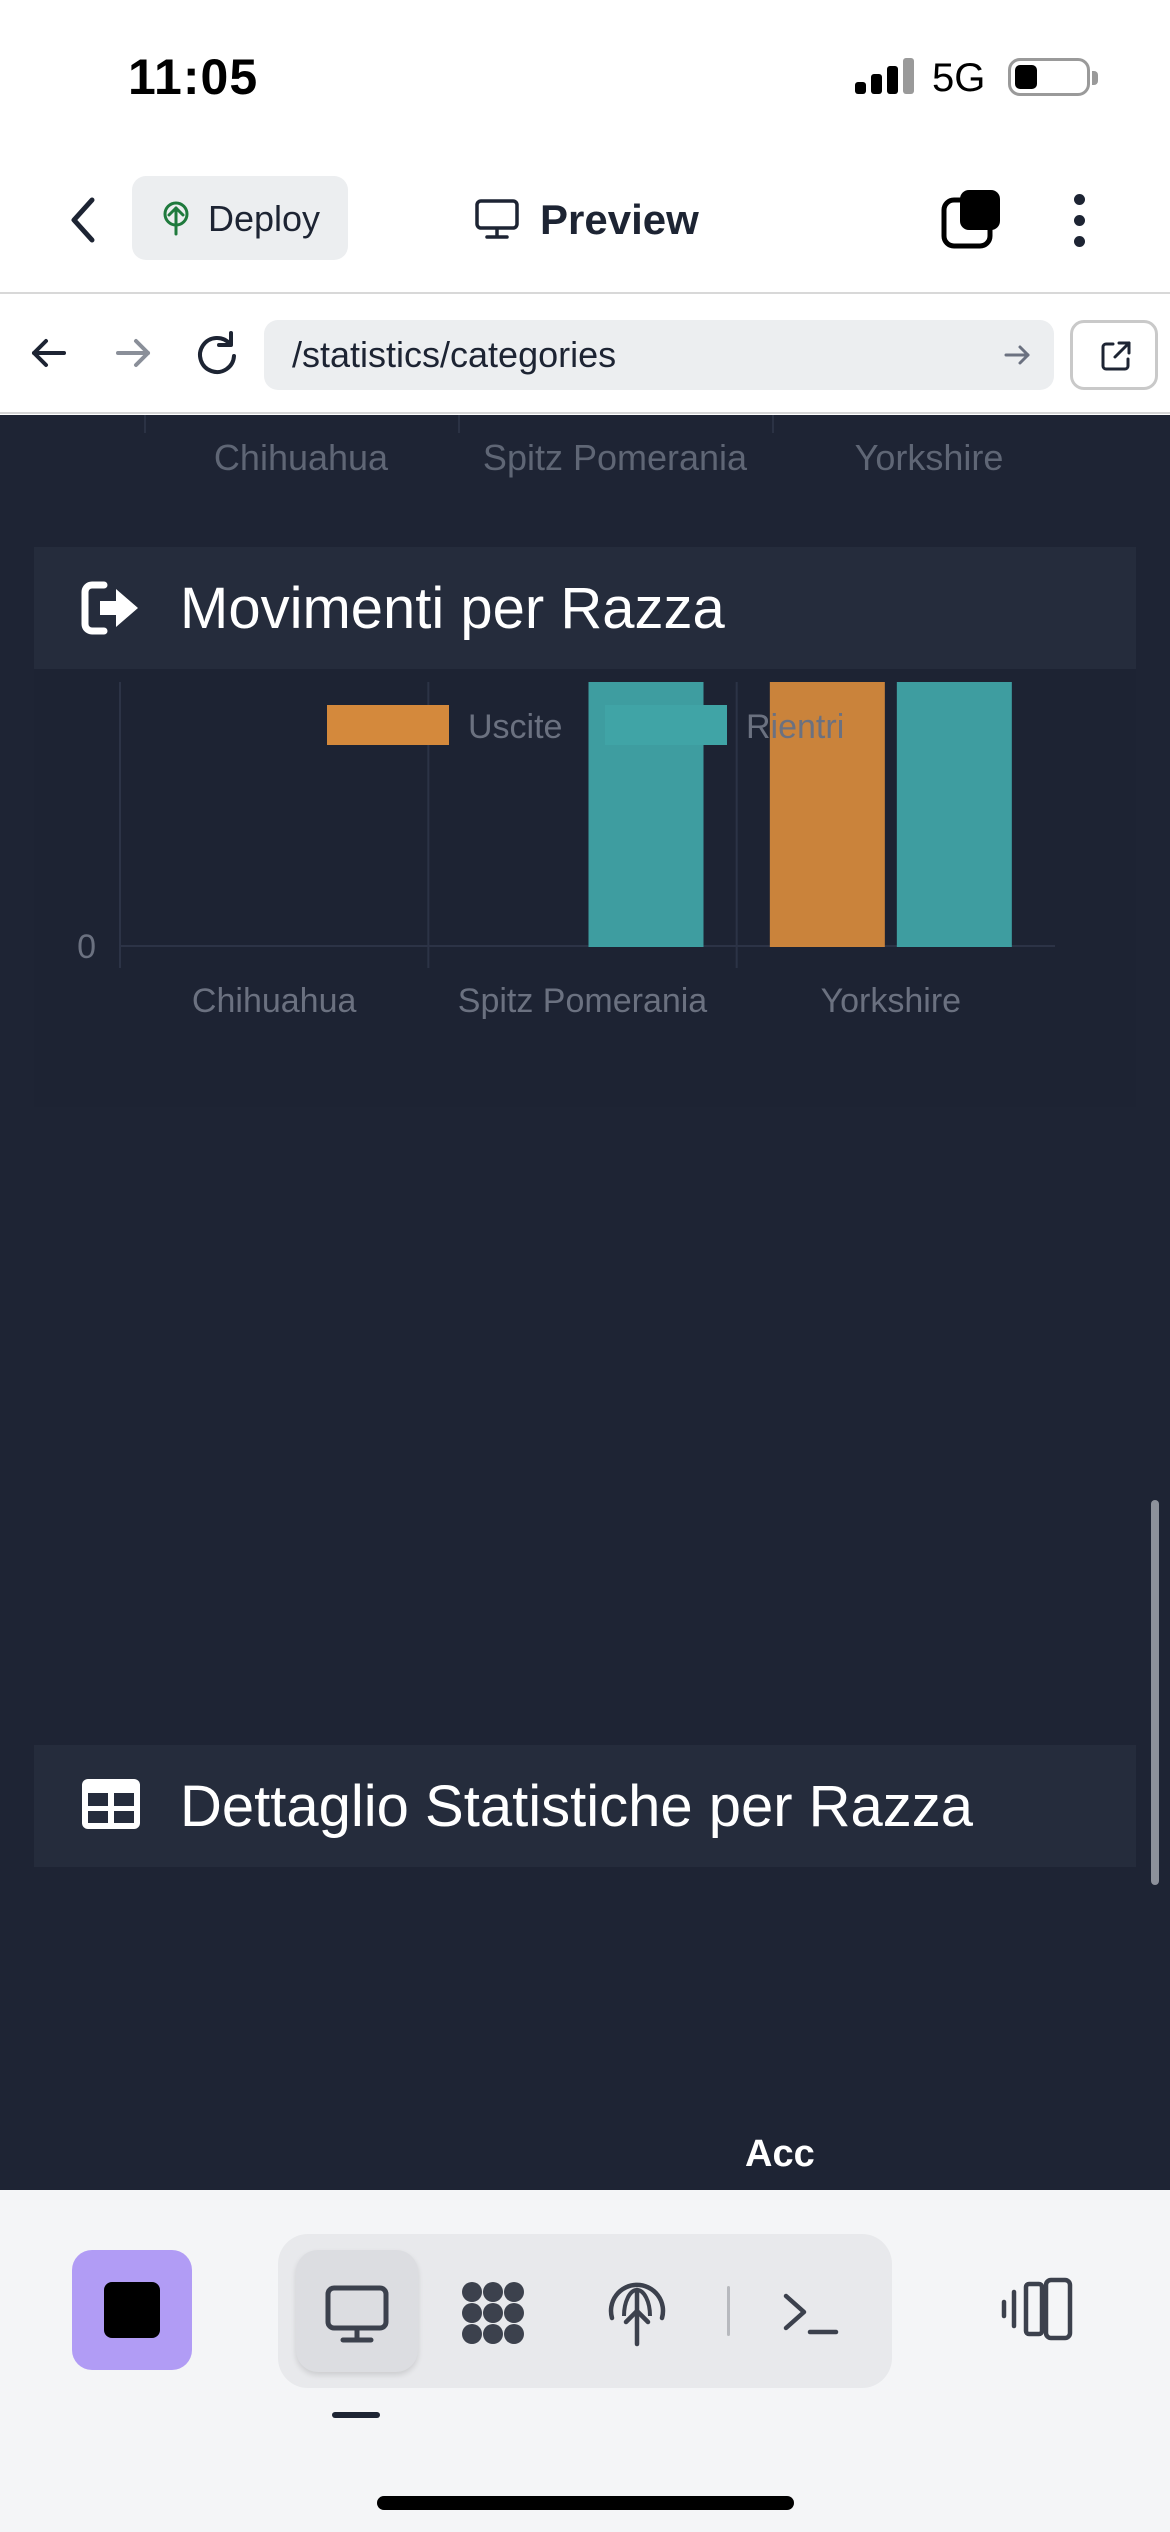  What do you see at coordinates (356, 2415) in the screenshot?
I see `active-tab-indicator` at bounding box center [356, 2415].